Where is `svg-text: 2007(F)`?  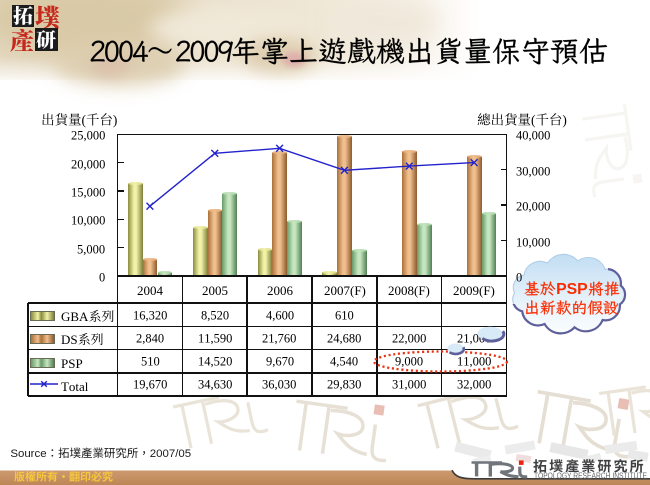 svg-text: 2007(F) is located at coordinates (345, 290).